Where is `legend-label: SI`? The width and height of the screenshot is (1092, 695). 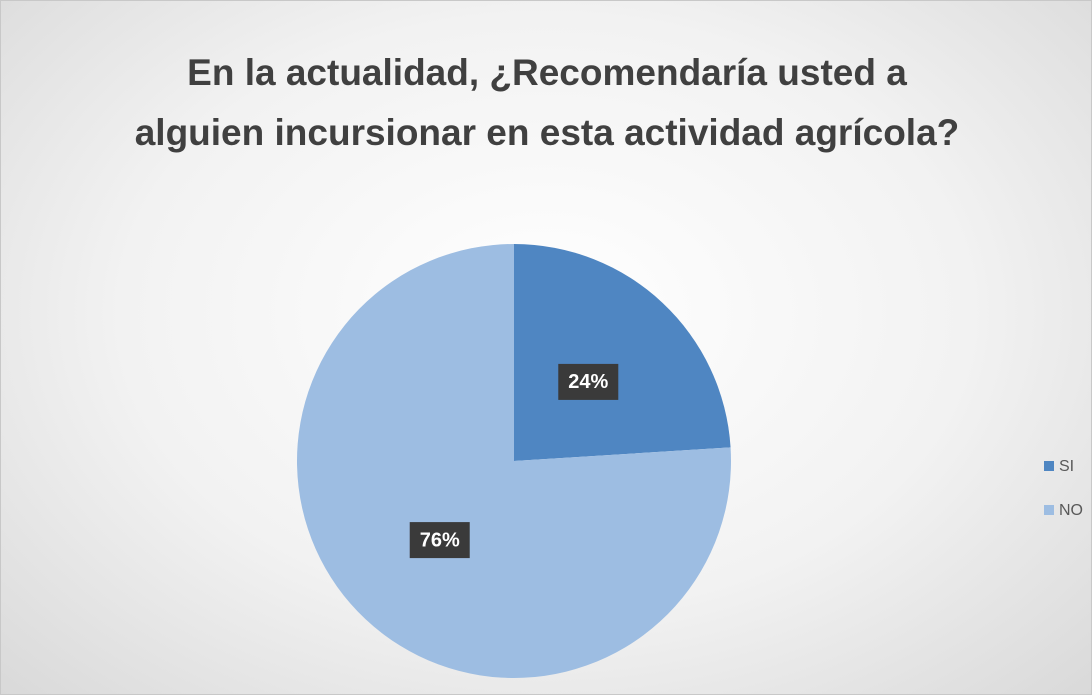 legend-label: SI is located at coordinates (1066, 466).